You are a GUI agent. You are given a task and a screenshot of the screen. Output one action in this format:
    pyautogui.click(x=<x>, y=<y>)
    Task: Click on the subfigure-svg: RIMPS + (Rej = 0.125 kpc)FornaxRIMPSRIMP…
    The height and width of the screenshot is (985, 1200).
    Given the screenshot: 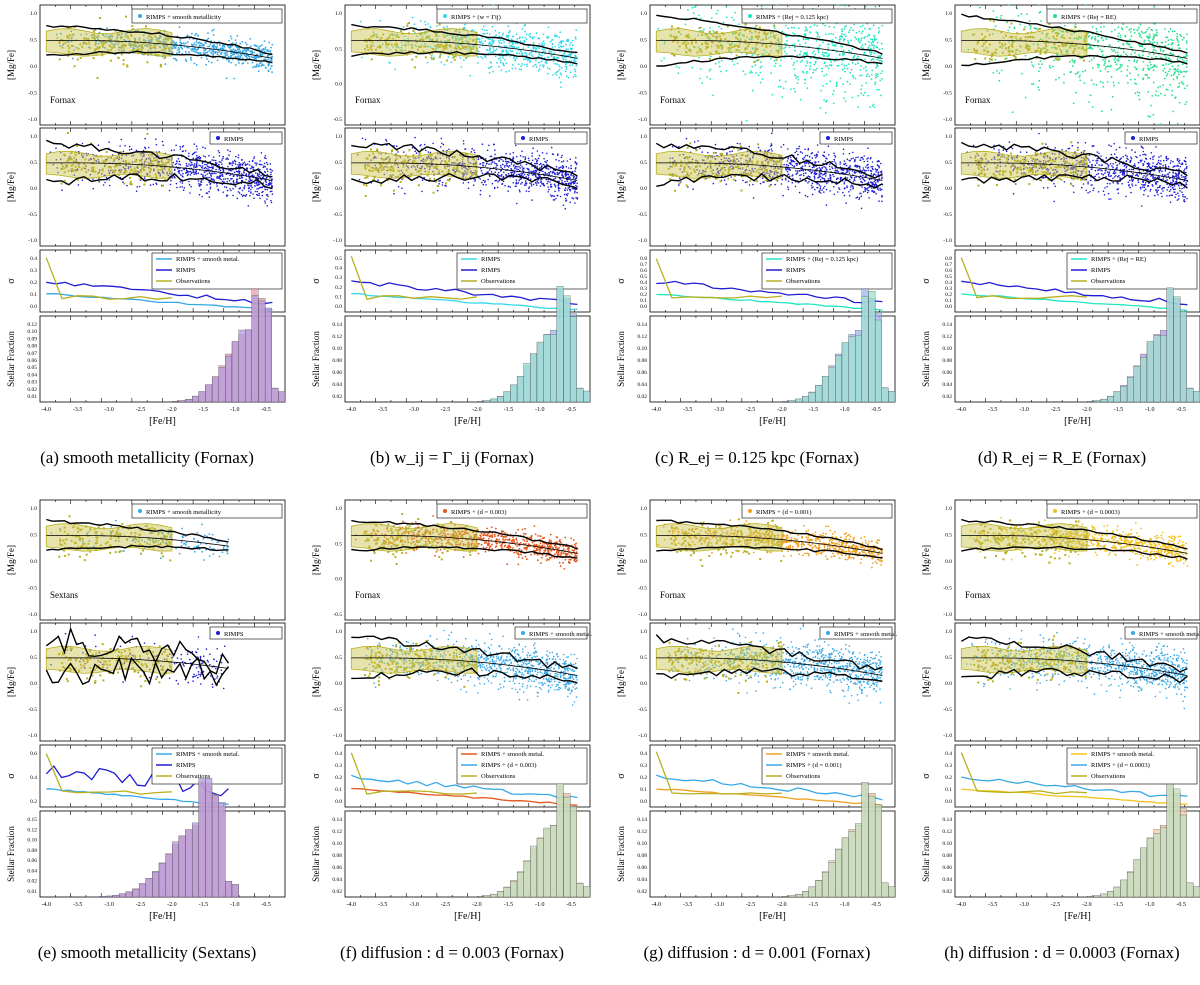 What is the action you would take?
    pyautogui.click(x=756, y=215)
    